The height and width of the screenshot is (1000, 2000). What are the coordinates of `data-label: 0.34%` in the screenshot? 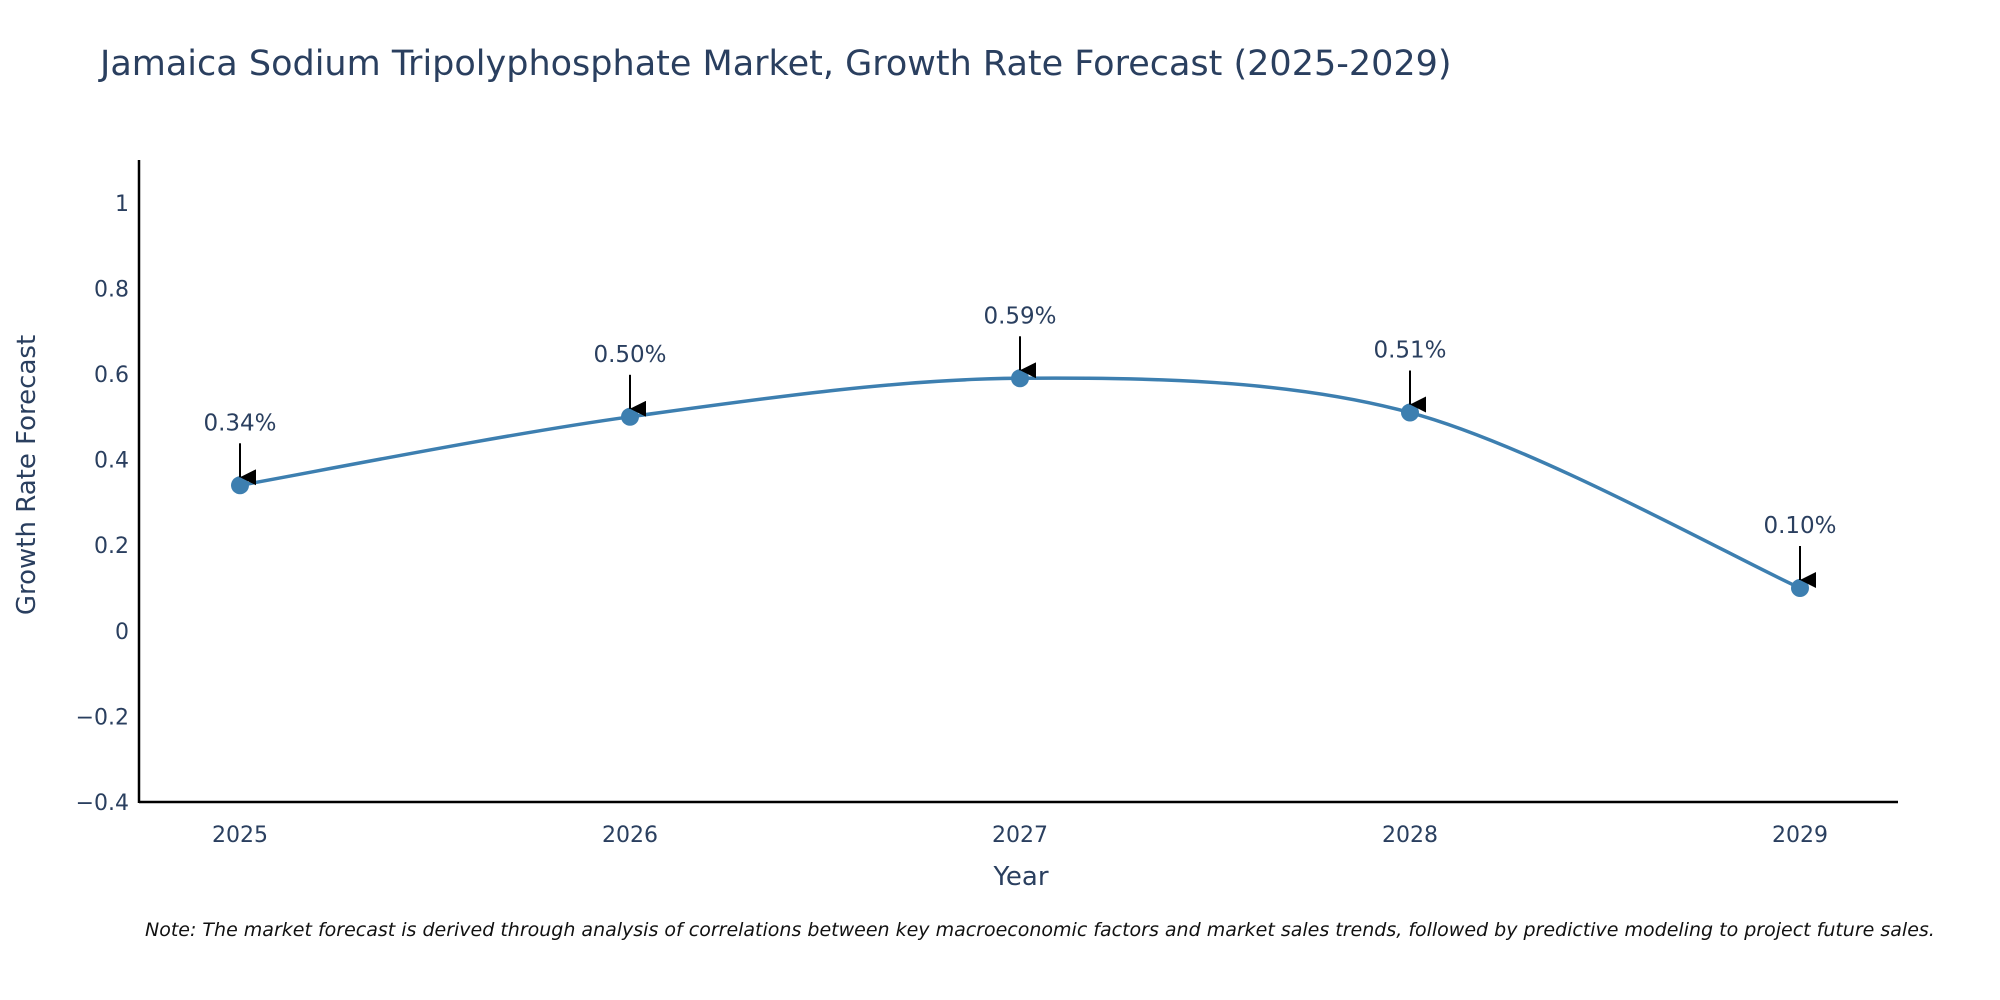 It's located at (239, 423).